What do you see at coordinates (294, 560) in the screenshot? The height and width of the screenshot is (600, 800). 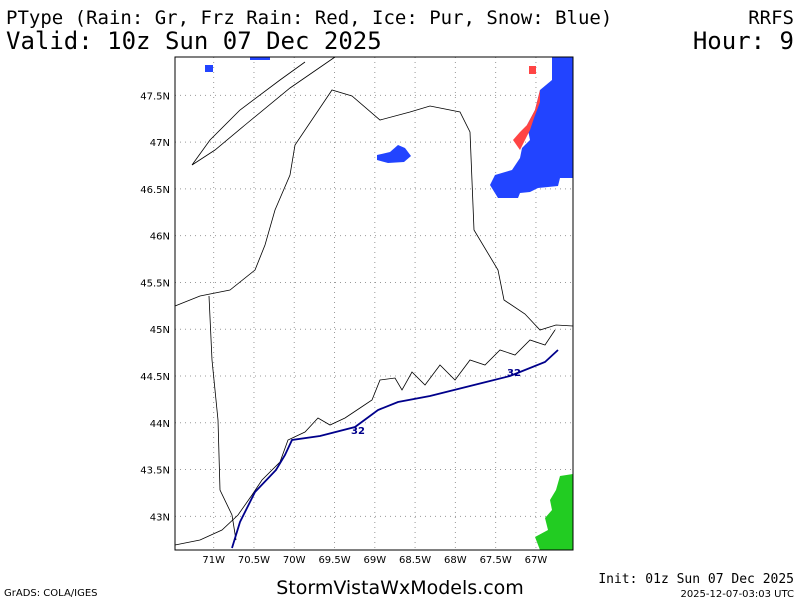 I see `x-tick-label: 70W` at bounding box center [294, 560].